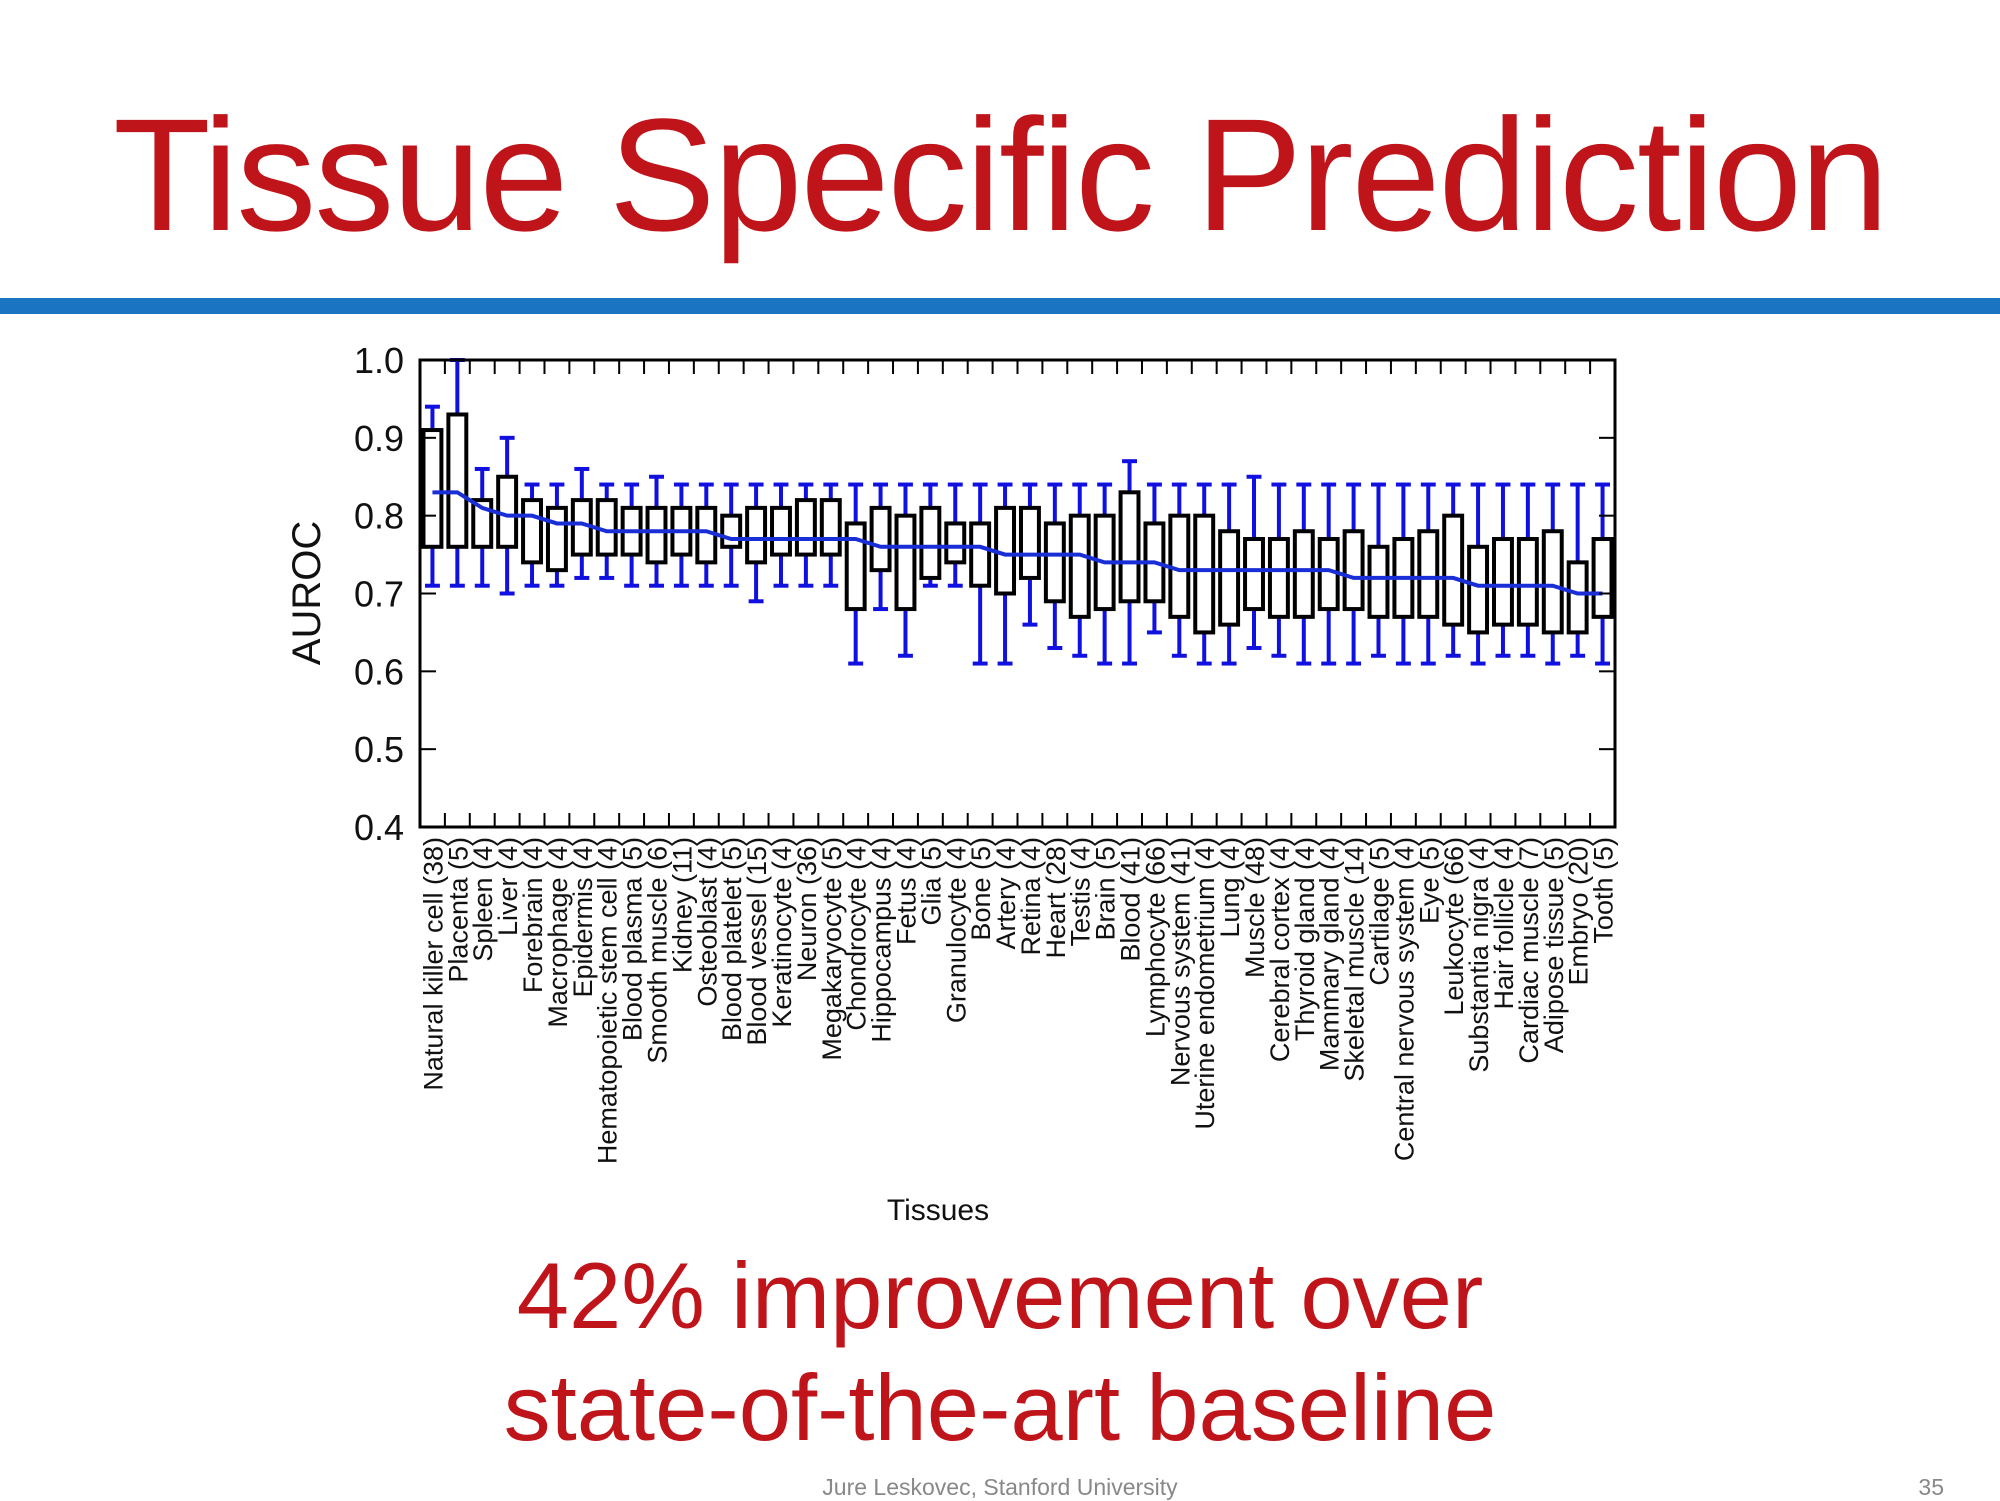  What do you see at coordinates (1504, 923) in the screenshot?
I see `x-tick-label: Hair follicle (4)` at bounding box center [1504, 923].